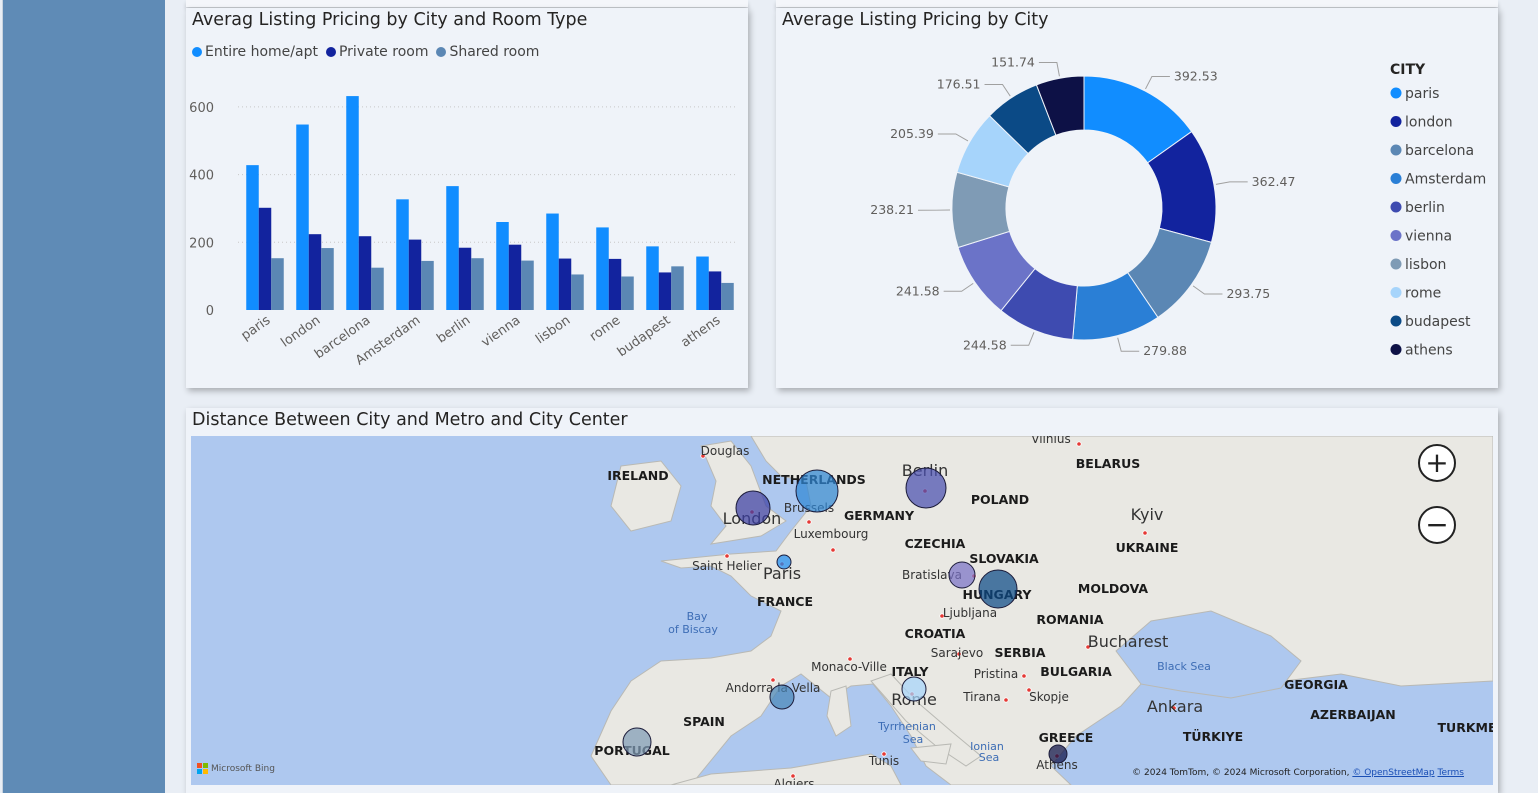 This screenshot has width=1538, height=793. What do you see at coordinates (996, 674) in the screenshot?
I see `city-label: Pristina` at bounding box center [996, 674].